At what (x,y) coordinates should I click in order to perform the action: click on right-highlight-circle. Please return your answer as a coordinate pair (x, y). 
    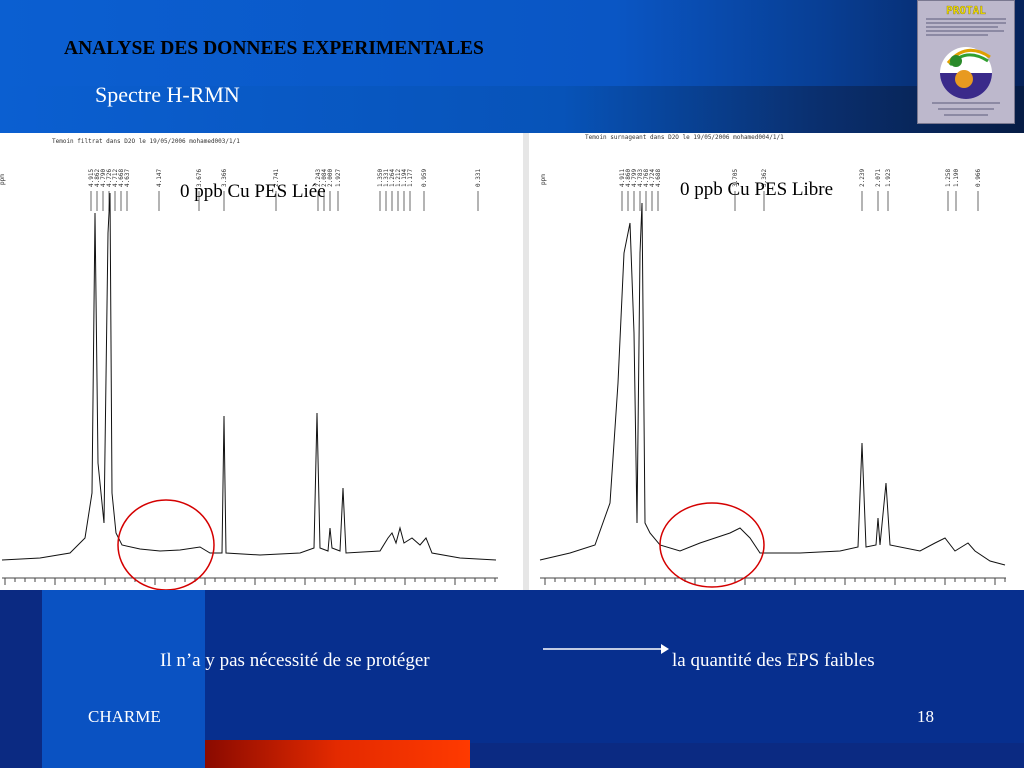
    Looking at the image, I should click on (712, 545).